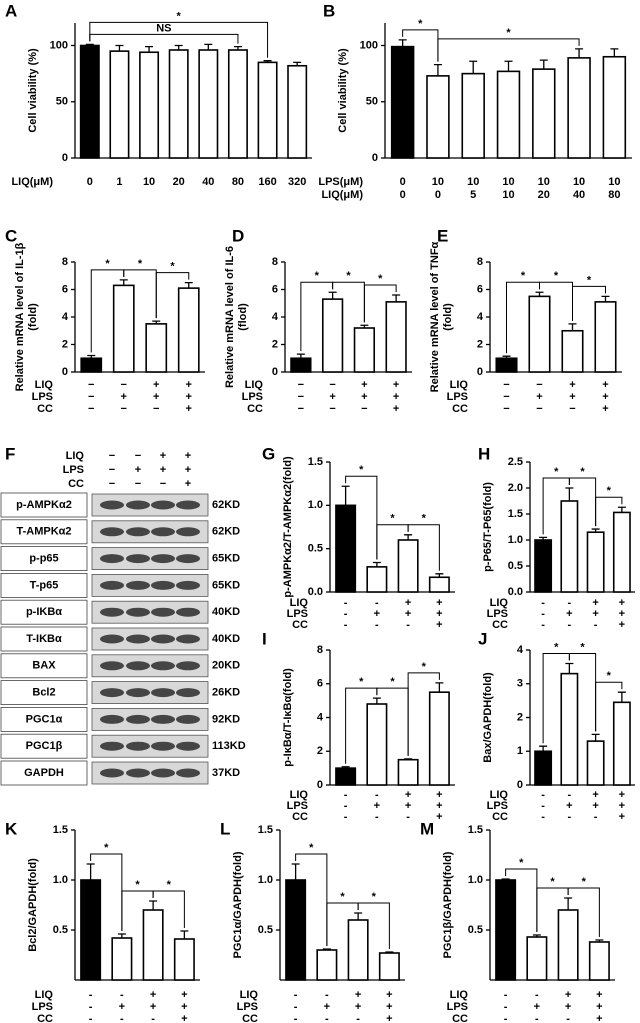 Image resolution: width=640 pixels, height=1023 pixels. I want to click on y-axis-label: Relative mRNA level of TNFα, so click(435, 316).